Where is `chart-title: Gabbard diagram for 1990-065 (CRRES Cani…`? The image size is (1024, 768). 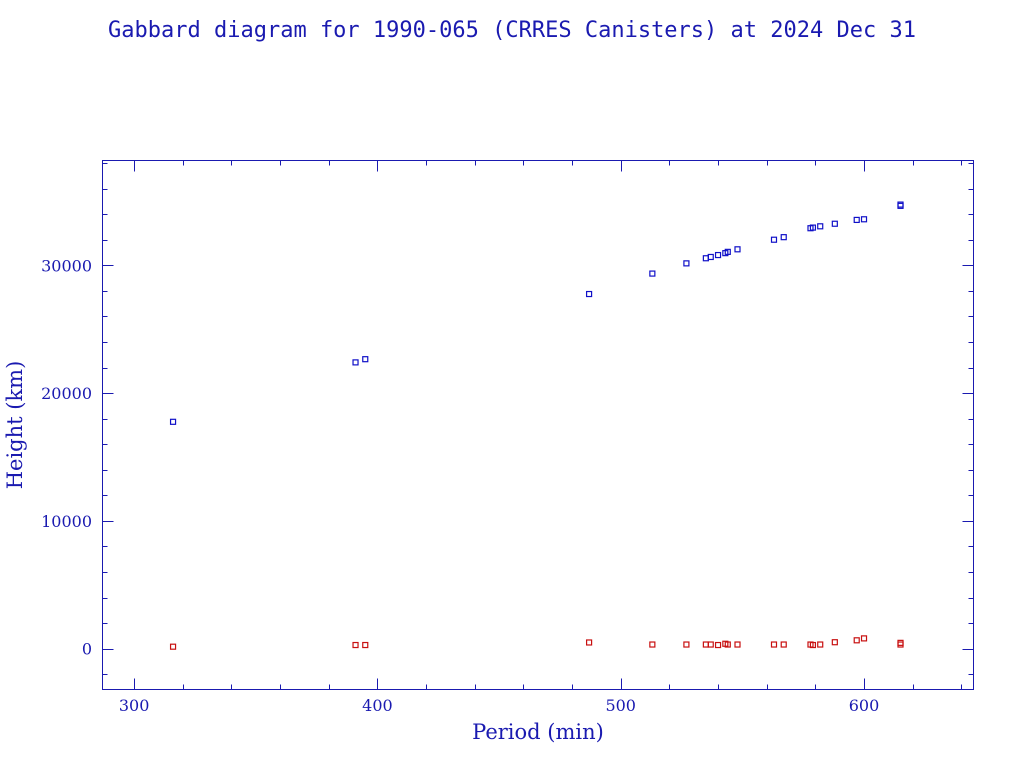
chart-title: Gabbard diagram for 1990-065 (CRRES Cani… is located at coordinates (512, 30).